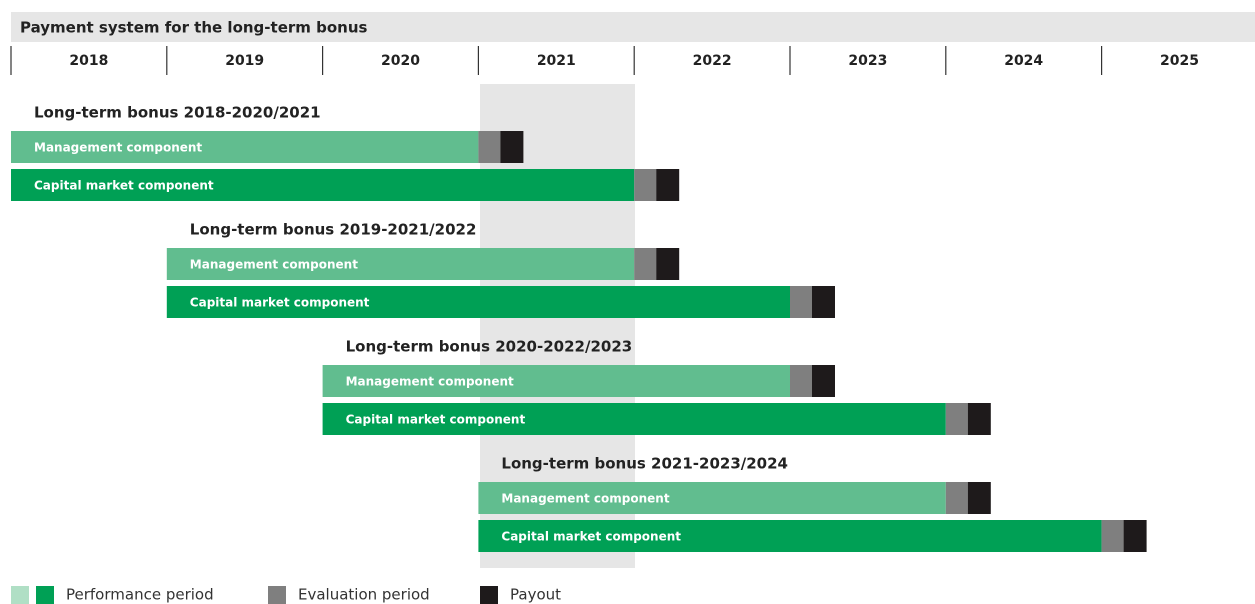 This screenshot has height=604, width=1255. What do you see at coordinates (1179, 61) in the screenshot?
I see `year-label: 2025` at bounding box center [1179, 61].